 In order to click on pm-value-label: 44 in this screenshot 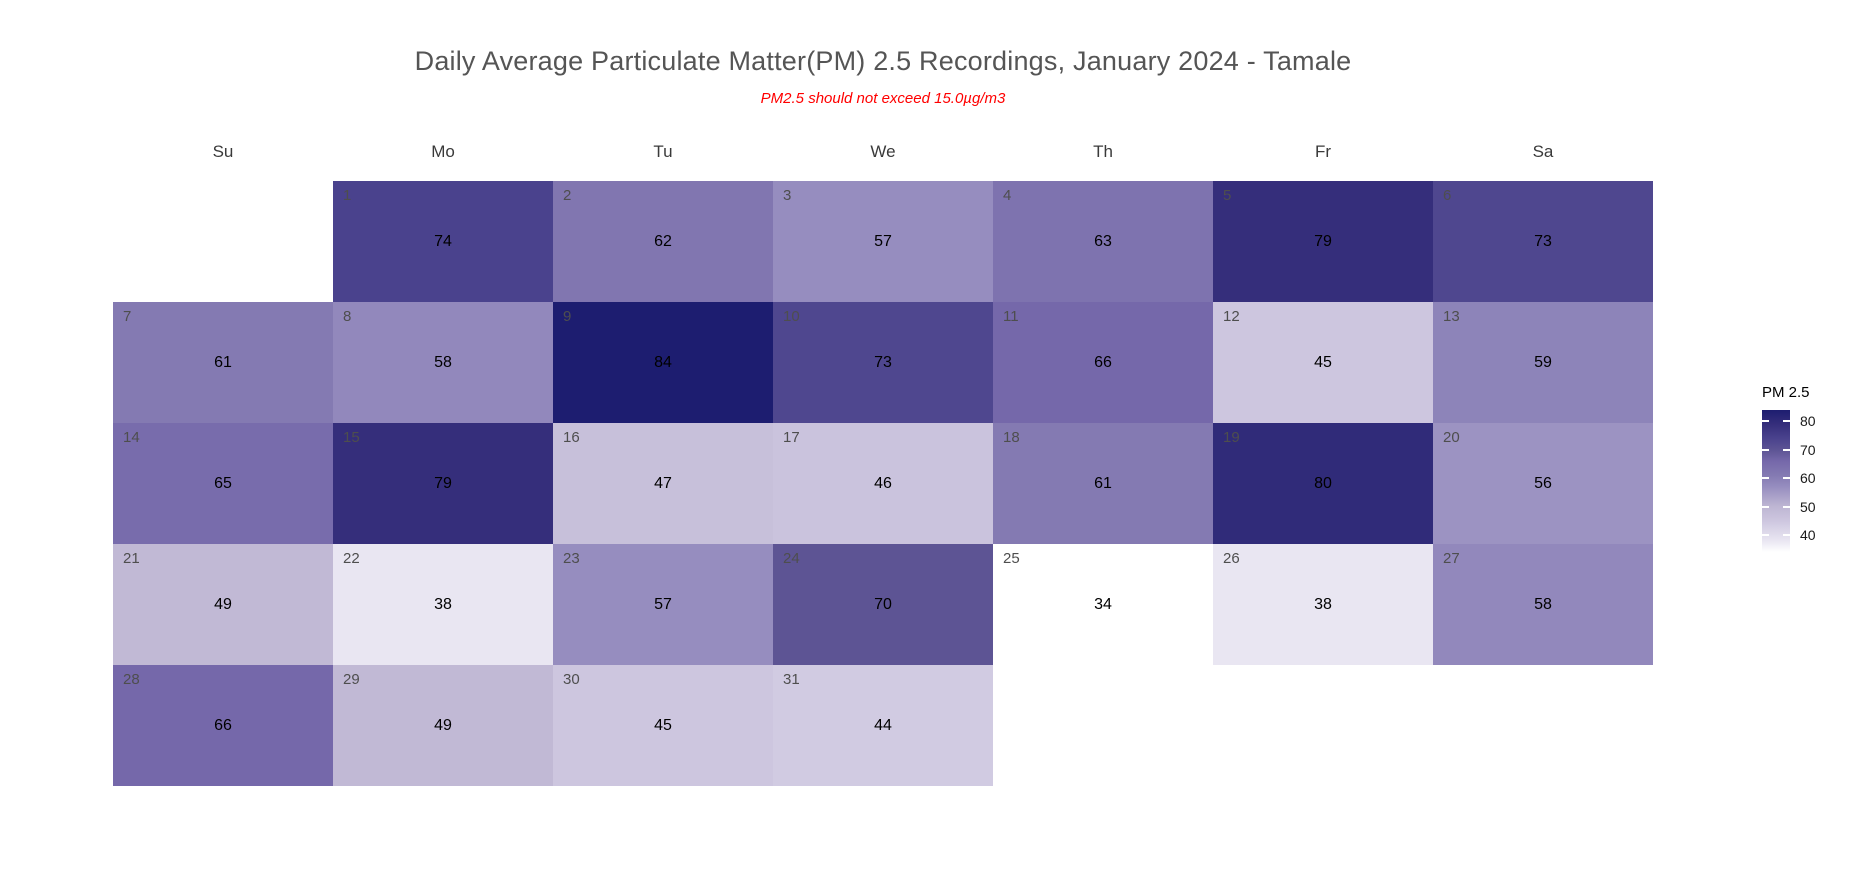, I will do `click(883, 725)`.